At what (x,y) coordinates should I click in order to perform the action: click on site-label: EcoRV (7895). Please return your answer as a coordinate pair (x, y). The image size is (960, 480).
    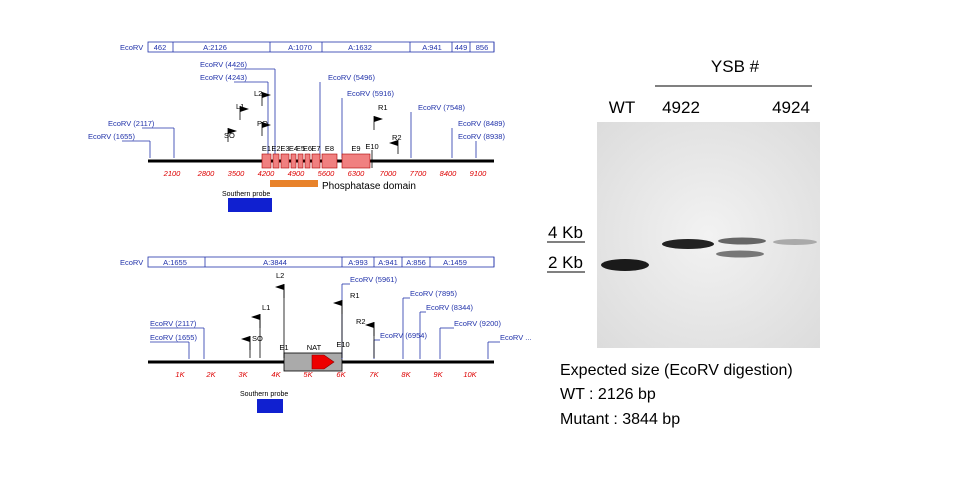
    Looking at the image, I should click on (433, 293).